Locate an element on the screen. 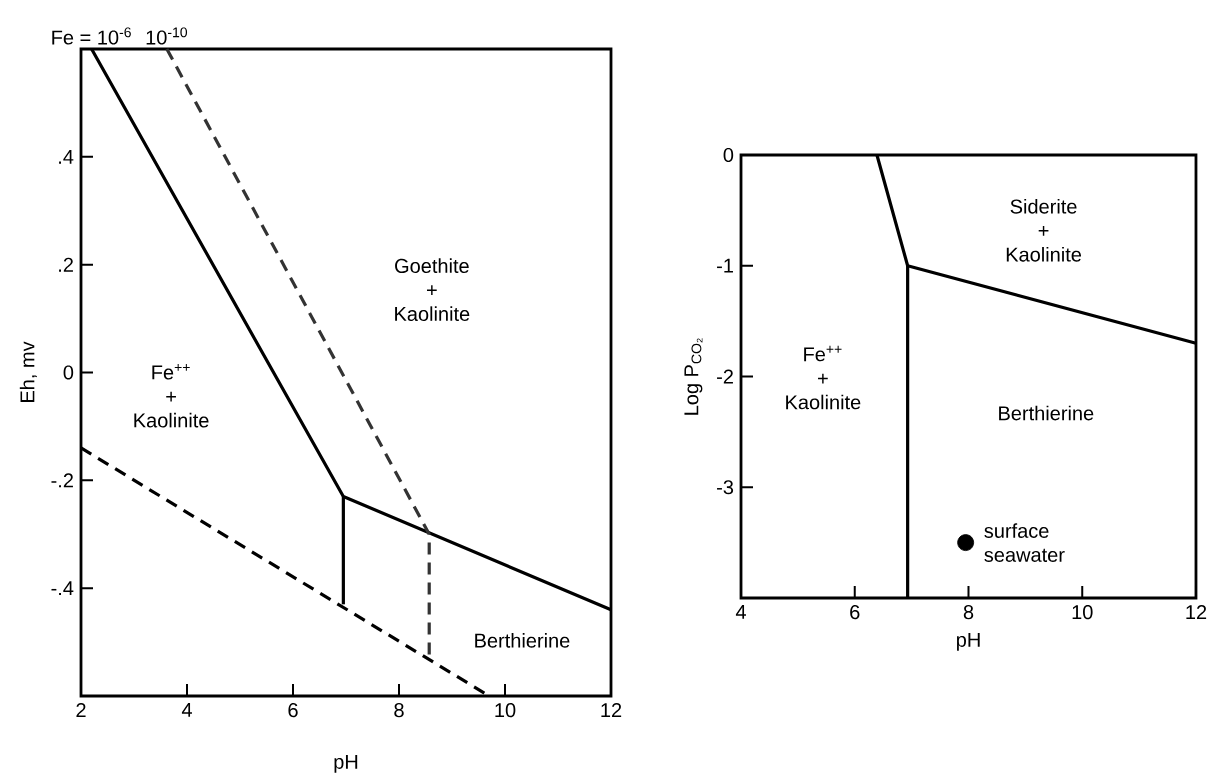 Image resolution: width=1211 pixels, height=780 pixels. annotation: Fe = 10$^{-6}$ is located at coordinates (91, 36).